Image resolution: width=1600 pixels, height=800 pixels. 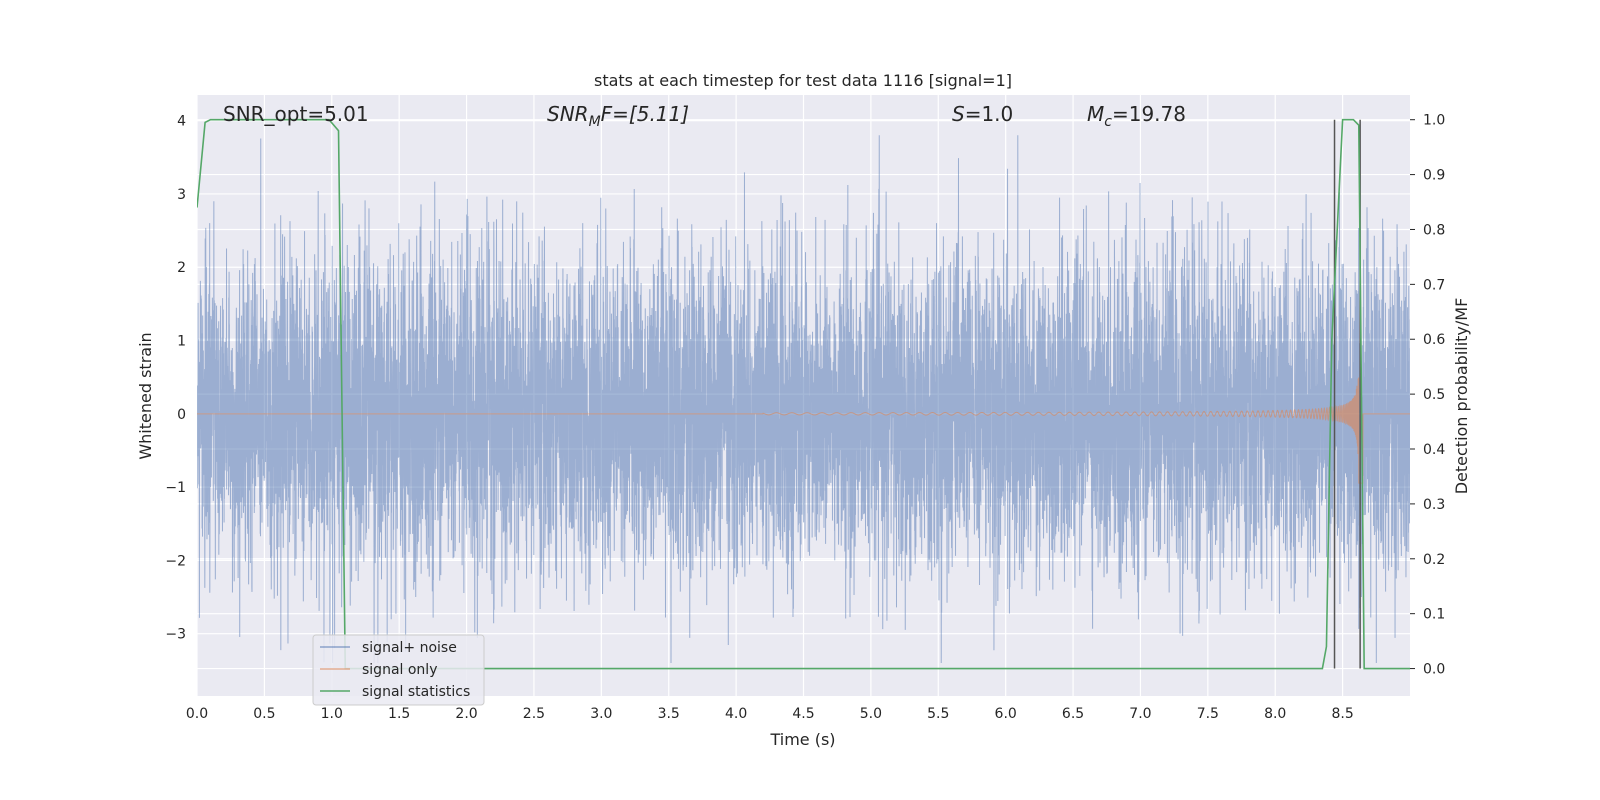 What do you see at coordinates (1434, 670) in the screenshot?
I see `right-y-tick-label: 0.0` at bounding box center [1434, 670].